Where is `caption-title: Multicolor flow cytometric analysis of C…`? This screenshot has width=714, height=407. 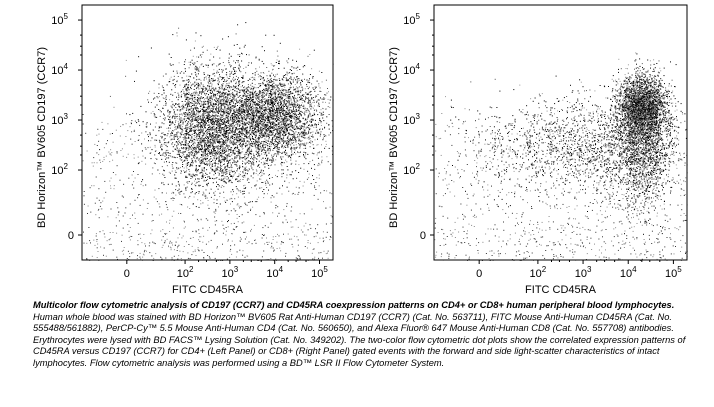
caption-title: Multicolor flow cytometric analysis of C… is located at coordinates (354, 305).